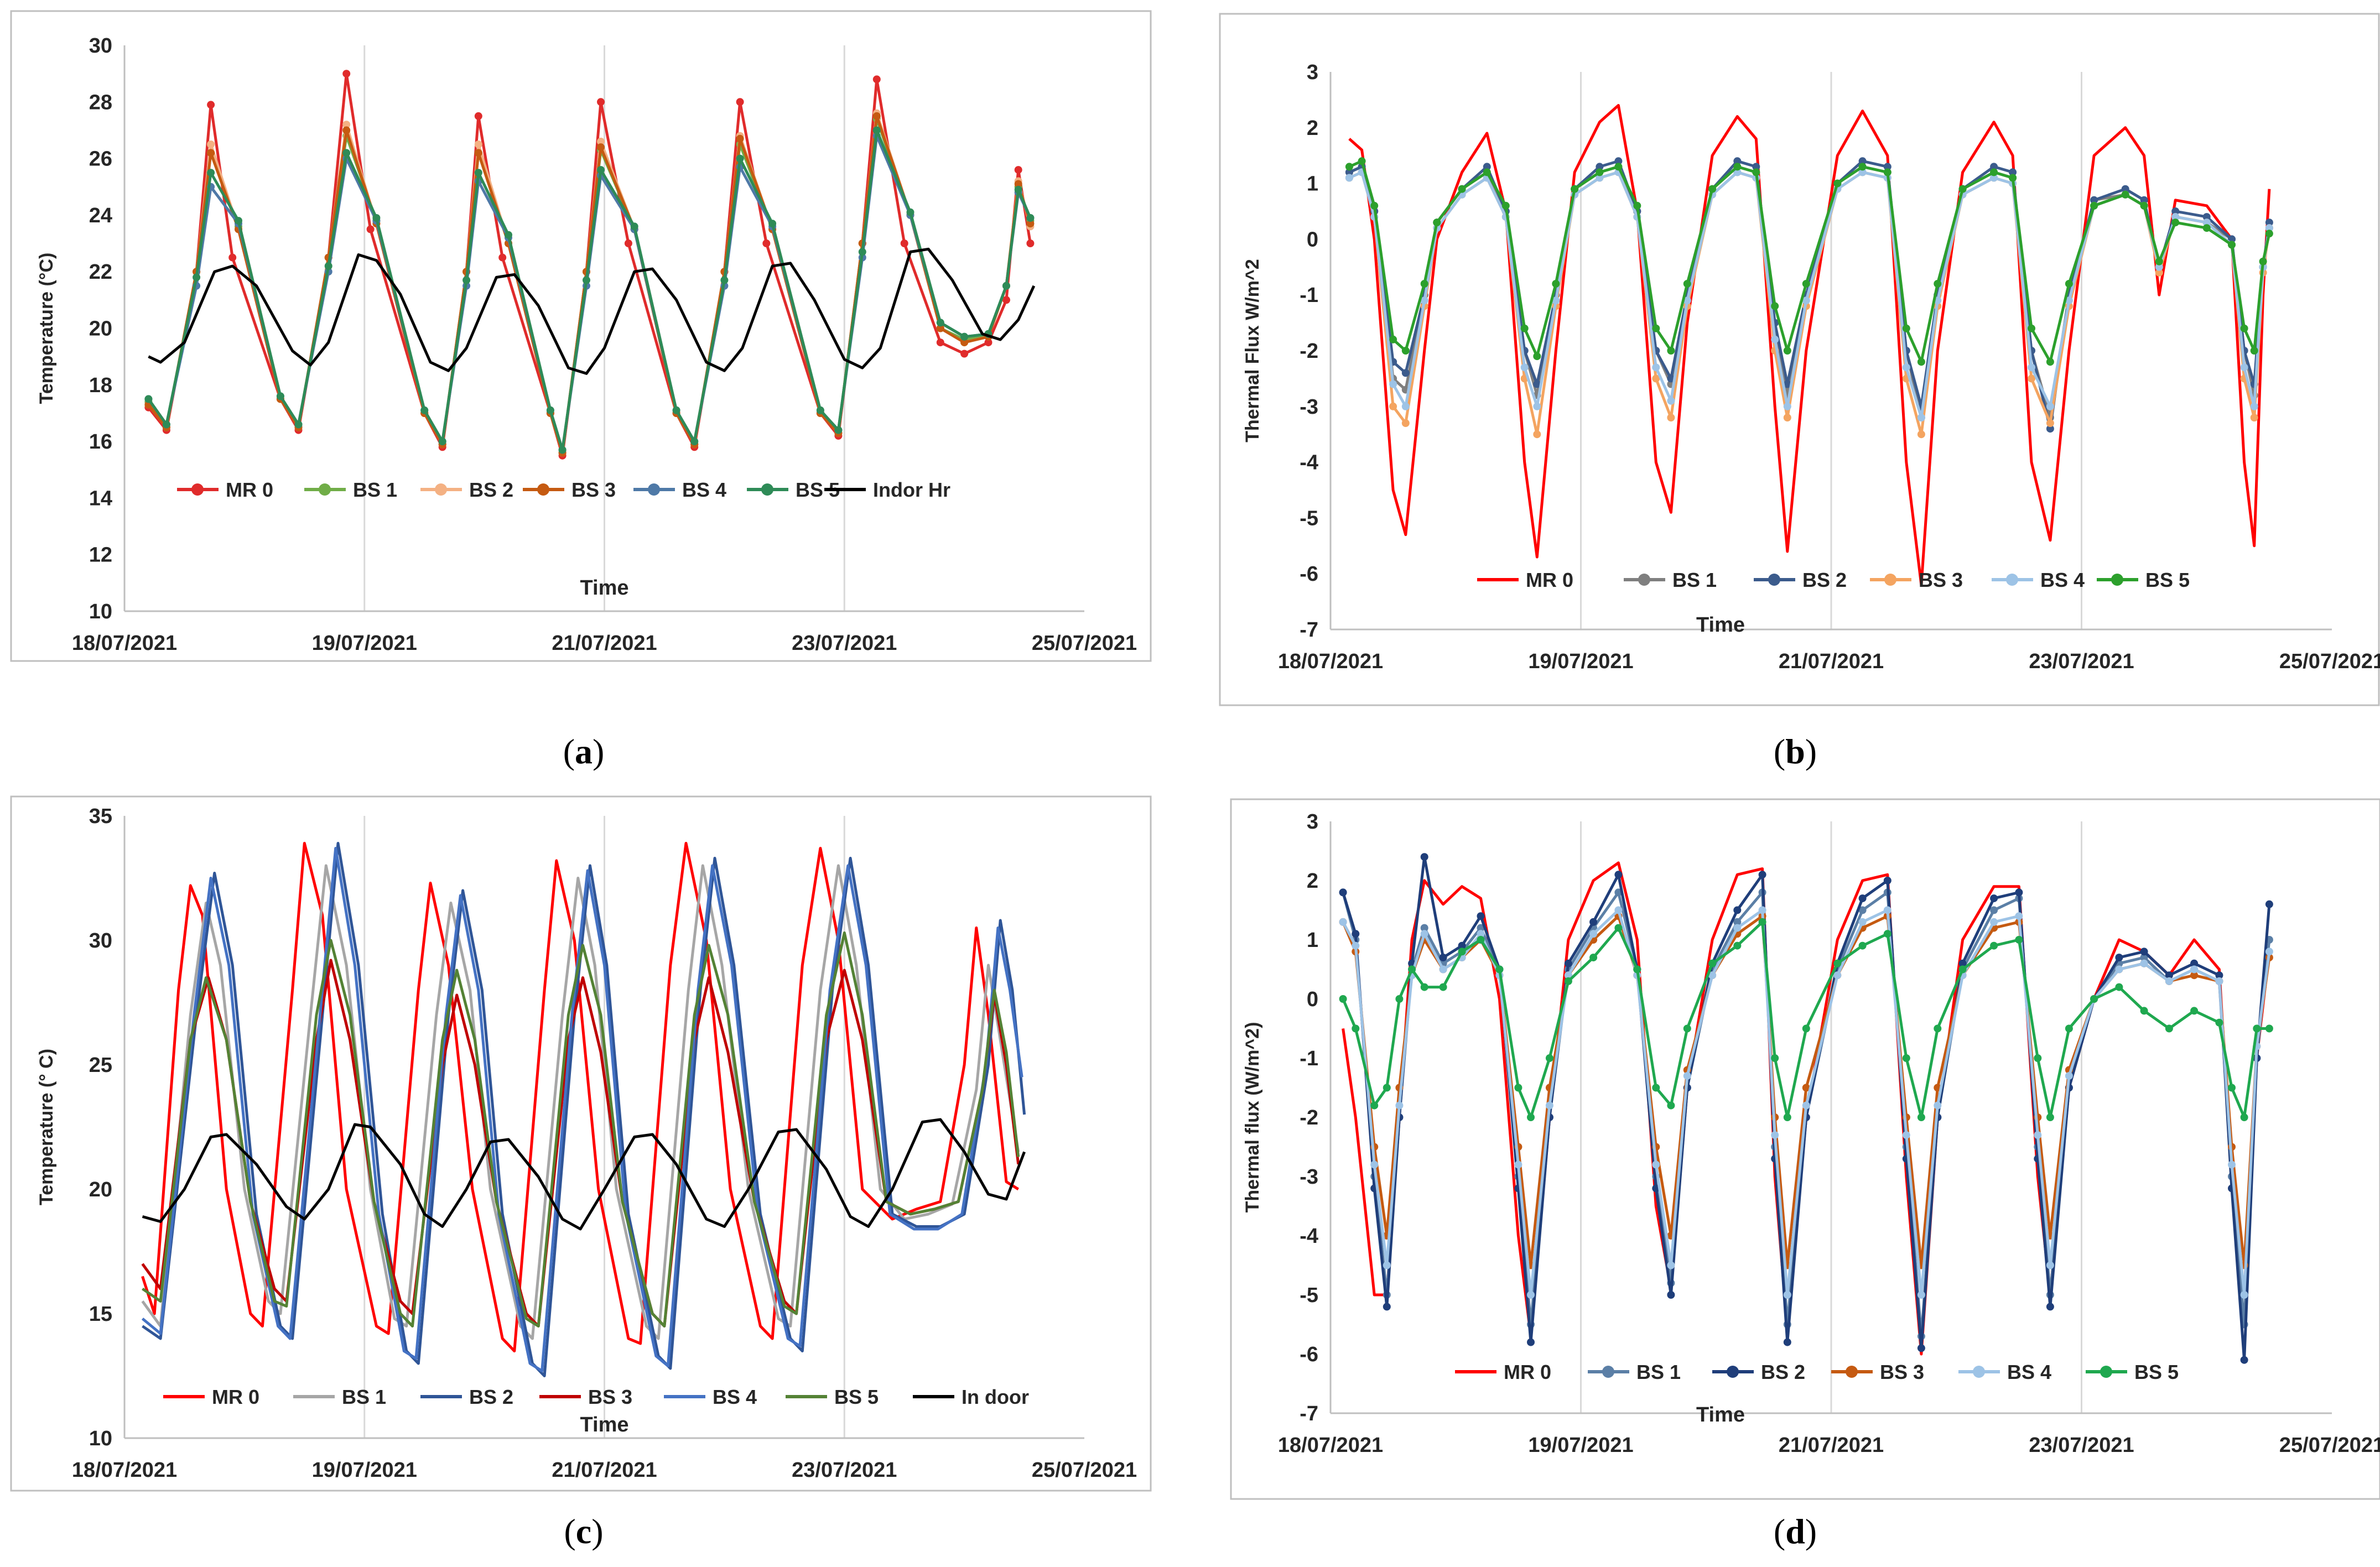  Describe the element at coordinates (101, 102) in the screenshot. I see `y-tick-label: 28` at that location.